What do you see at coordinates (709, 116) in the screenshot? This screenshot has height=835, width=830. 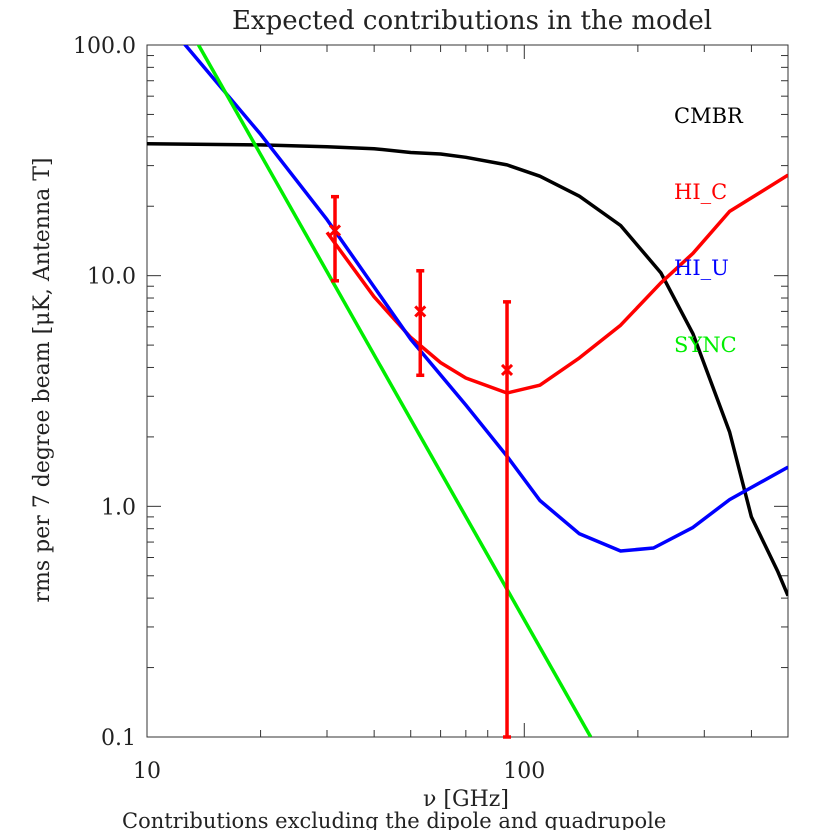 I see `legend-item-cmbr: CMBR` at bounding box center [709, 116].